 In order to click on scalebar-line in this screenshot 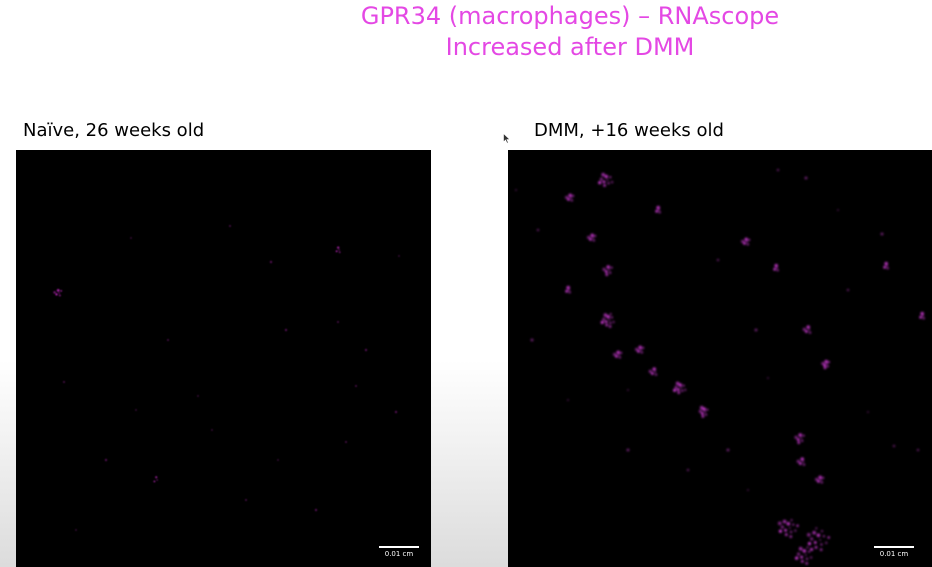, I will do `click(894, 547)`.